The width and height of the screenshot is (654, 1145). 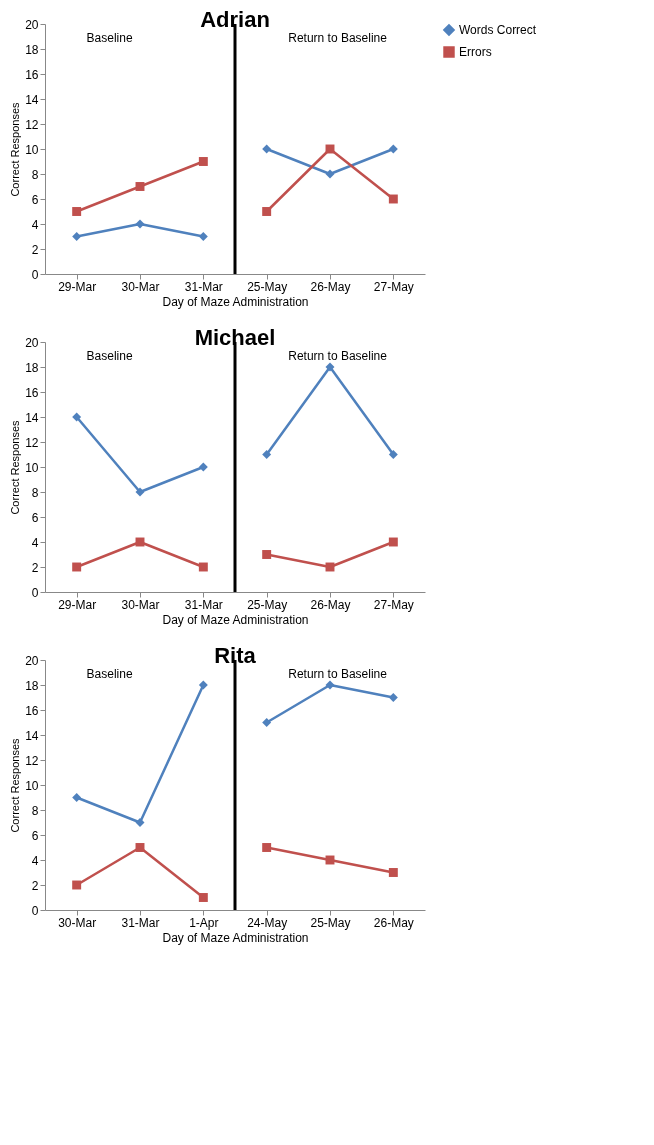 I want to click on legend-label: Errors, so click(x=475, y=52).